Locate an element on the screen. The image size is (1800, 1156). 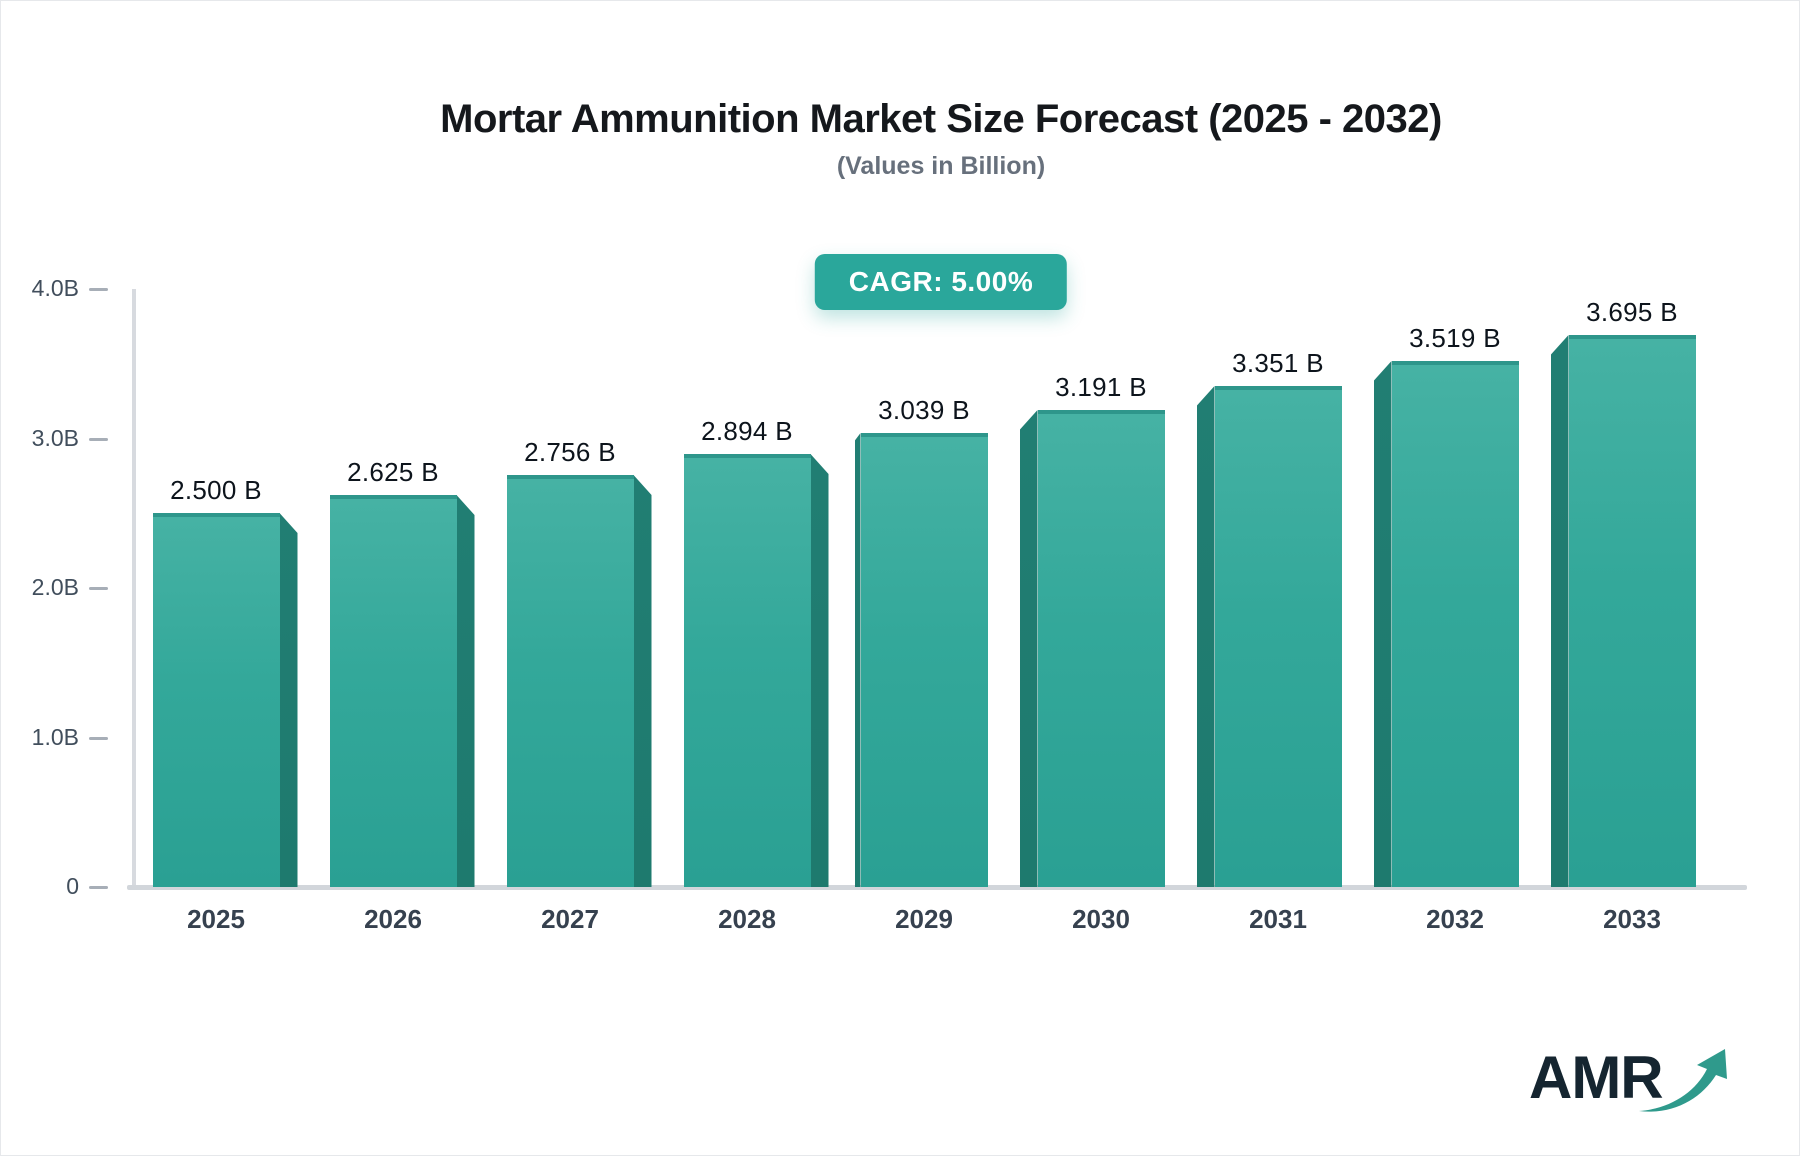
amr-logo-text: AMR is located at coordinates (1596, 1077).